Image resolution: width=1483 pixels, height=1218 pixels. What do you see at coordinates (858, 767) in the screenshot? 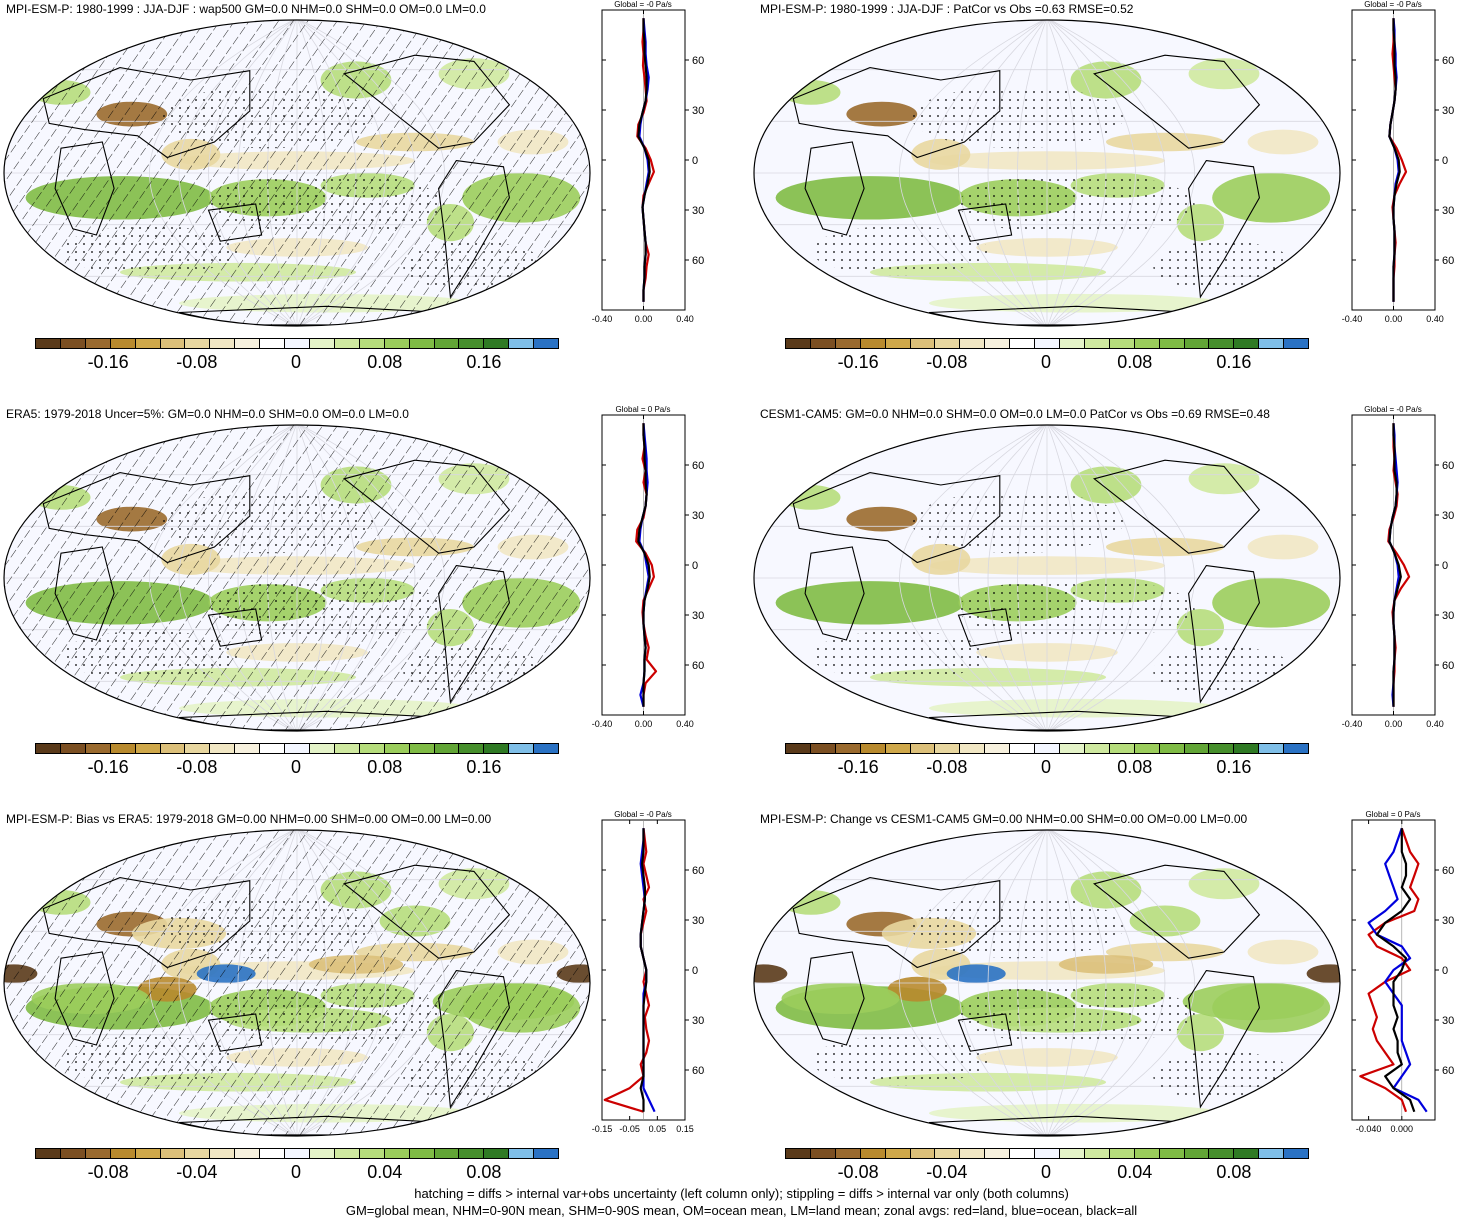
I see `colorbar-label: -0.16` at bounding box center [858, 767].